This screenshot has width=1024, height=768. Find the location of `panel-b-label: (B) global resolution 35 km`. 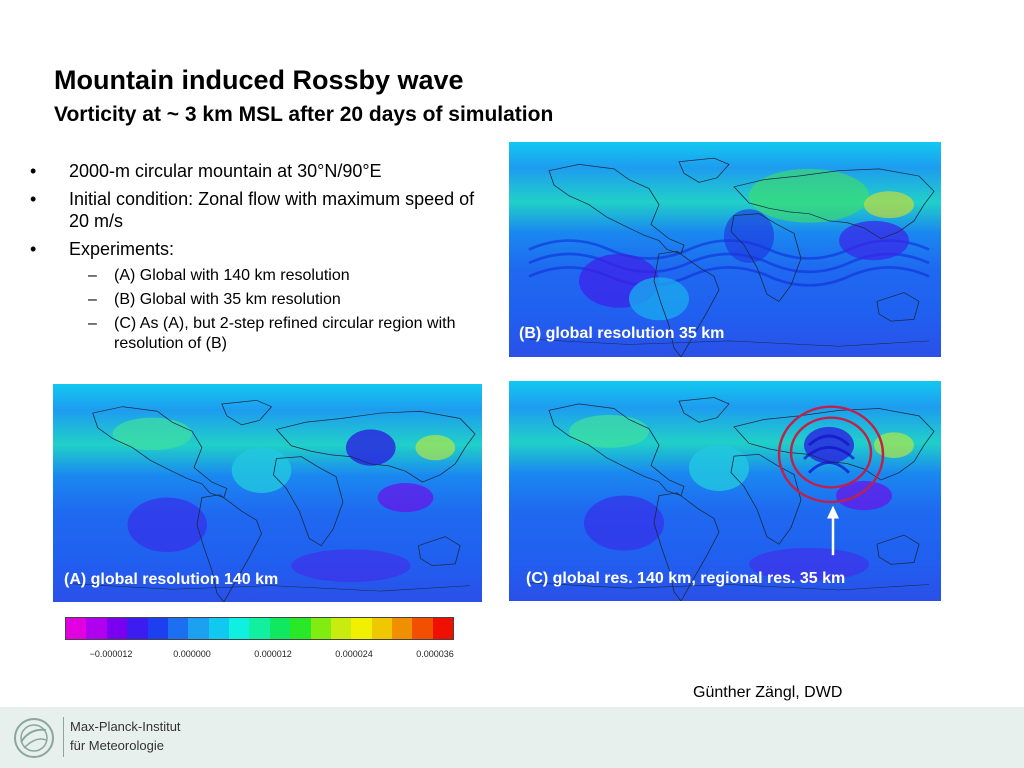

panel-b-label: (B) global resolution 35 km is located at coordinates (622, 333).